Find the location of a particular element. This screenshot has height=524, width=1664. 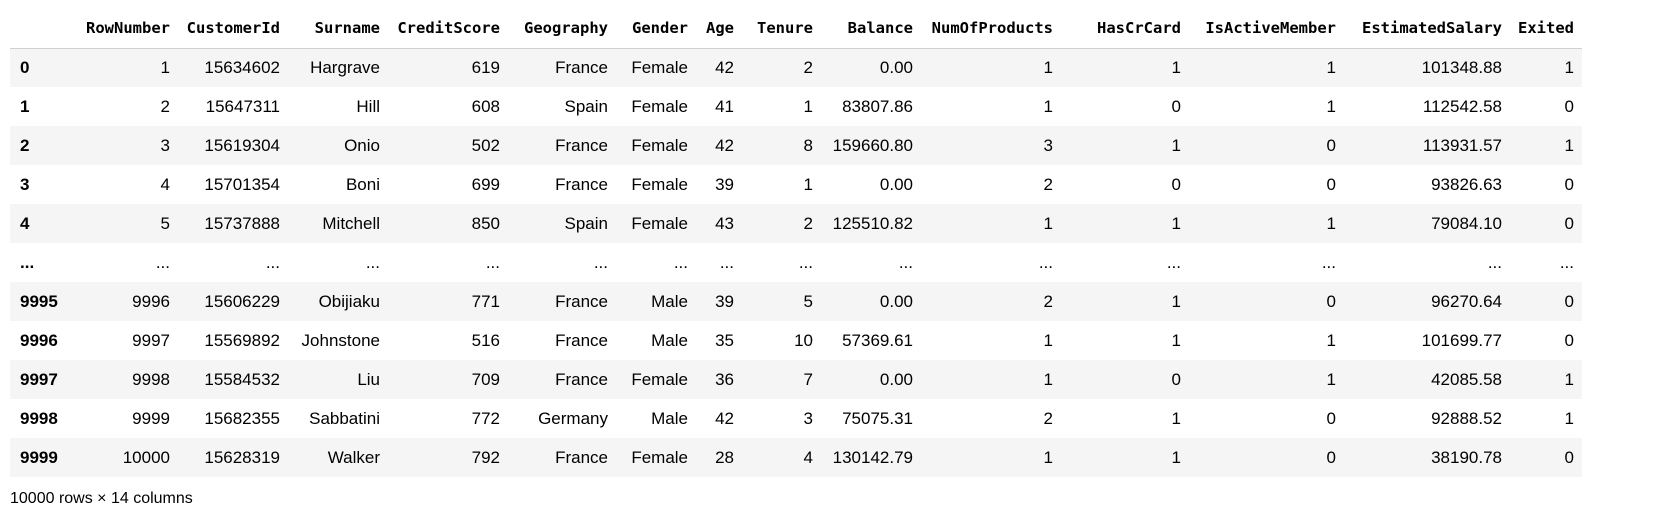

row-index: 2 is located at coordinates (25, 145).